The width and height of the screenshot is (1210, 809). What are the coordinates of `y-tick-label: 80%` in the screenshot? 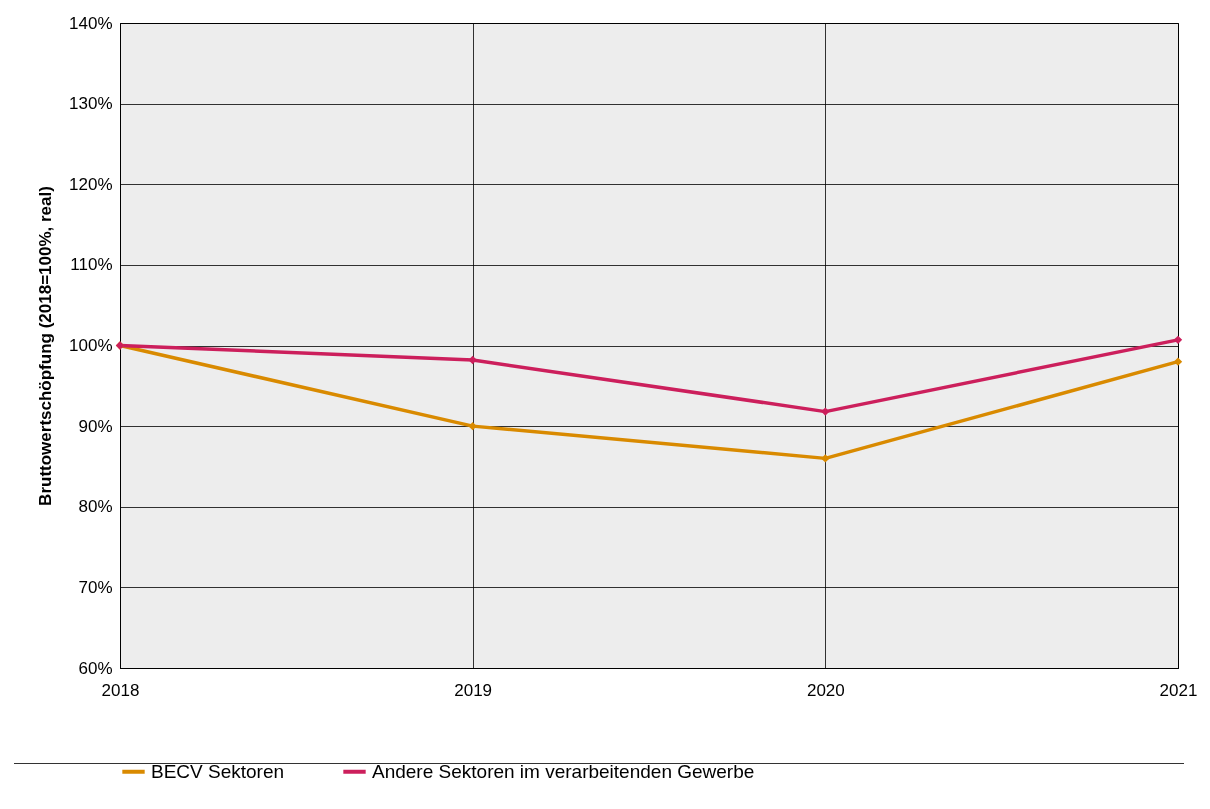 It's located at (95, 507).